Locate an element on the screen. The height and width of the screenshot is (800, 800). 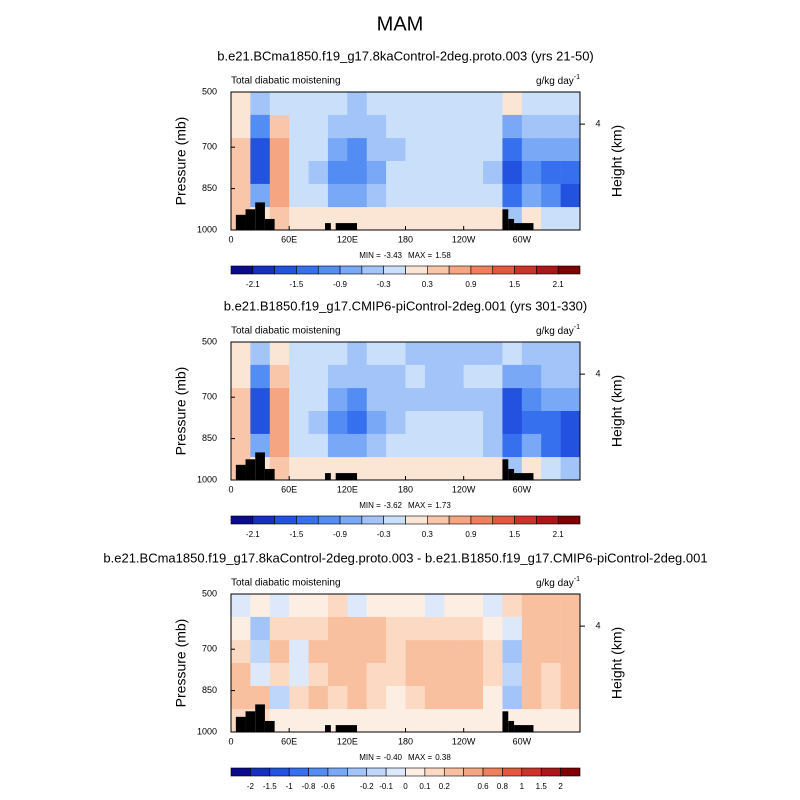
colorbar-label: -0.3 is located at coordinates (384, 534).